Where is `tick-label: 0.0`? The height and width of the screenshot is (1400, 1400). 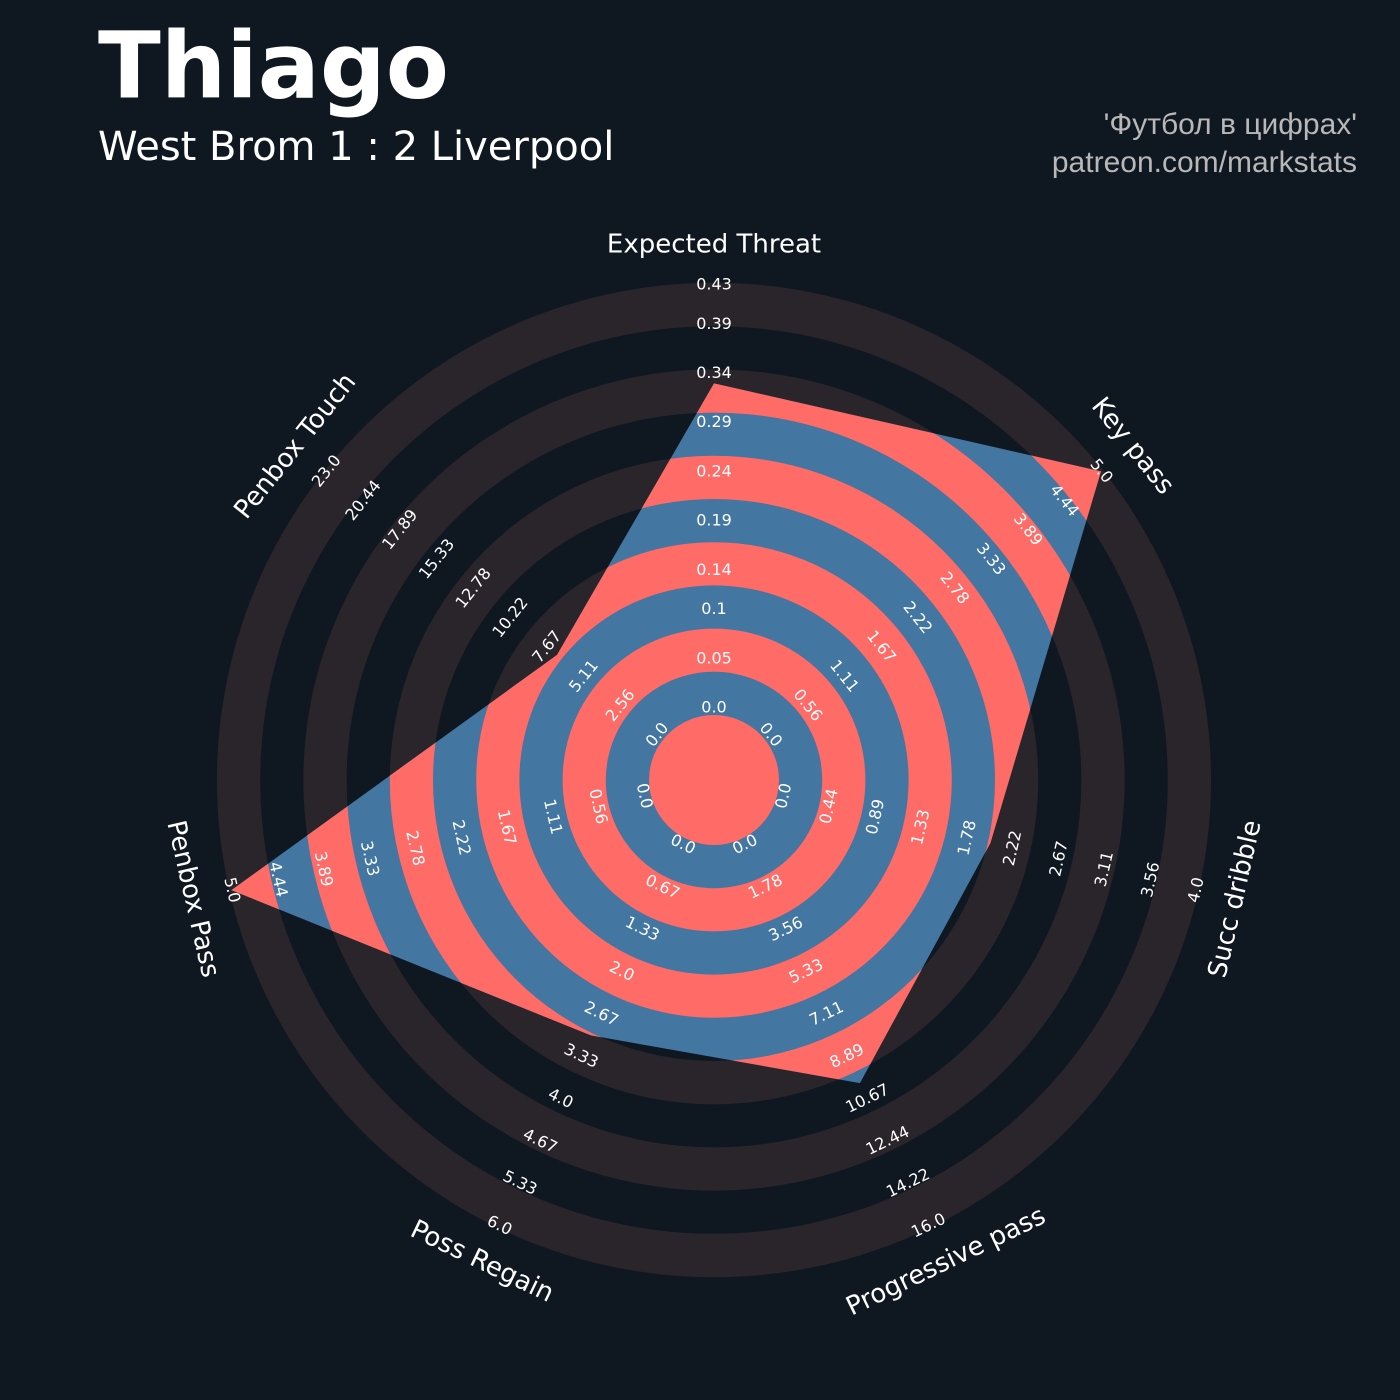 tick-label: 0.0 is located at coordinates (713, 707).